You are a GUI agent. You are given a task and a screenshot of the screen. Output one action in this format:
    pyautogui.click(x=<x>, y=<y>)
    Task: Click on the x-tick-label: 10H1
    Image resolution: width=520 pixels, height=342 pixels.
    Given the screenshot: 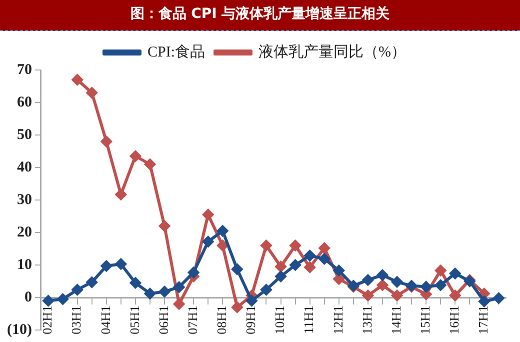 What is the action you would take?
    pyautogui.click(x=280, y=320)
    